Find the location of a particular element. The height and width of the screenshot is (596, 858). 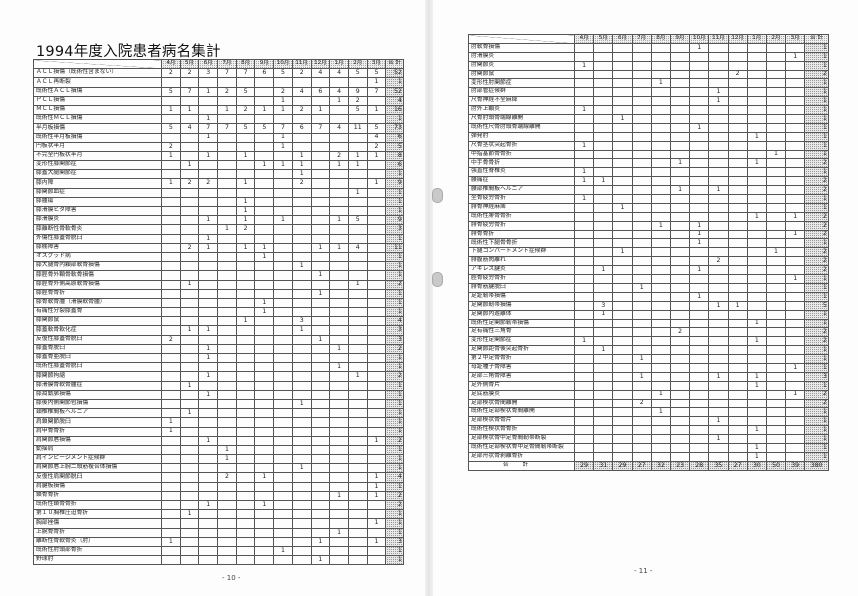

diagnosis-name: 膝後内側関節包損傷 is located at coordinates (97, 404).